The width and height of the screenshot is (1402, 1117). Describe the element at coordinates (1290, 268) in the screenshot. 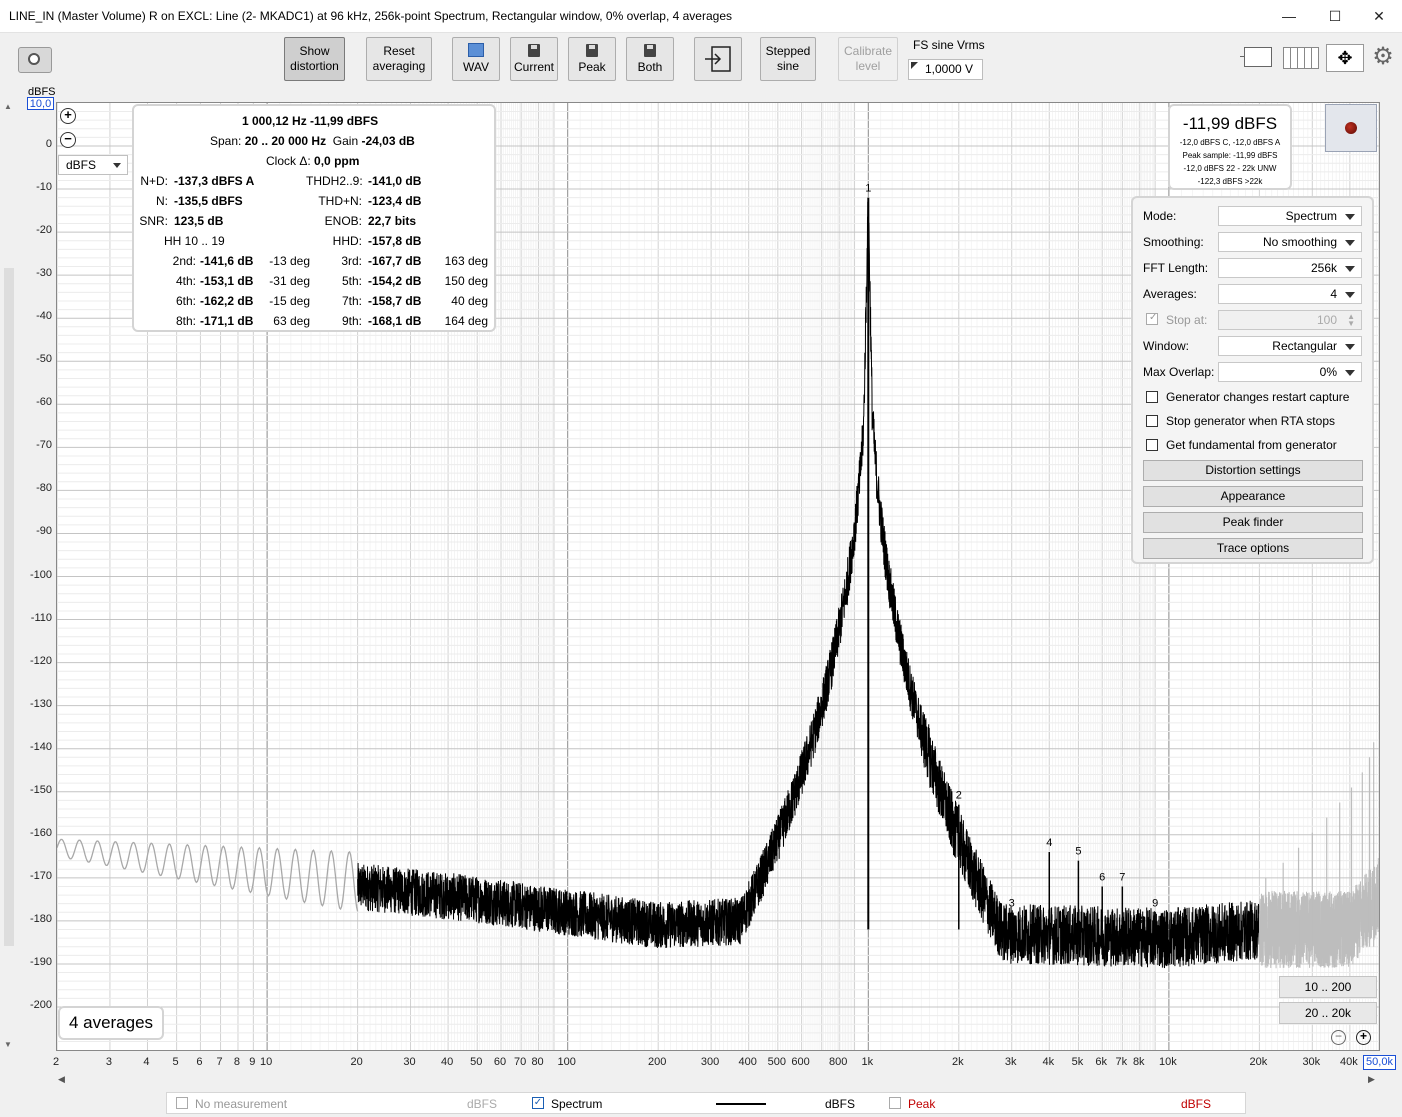

I see `fft-length-select: 256k` at that location.